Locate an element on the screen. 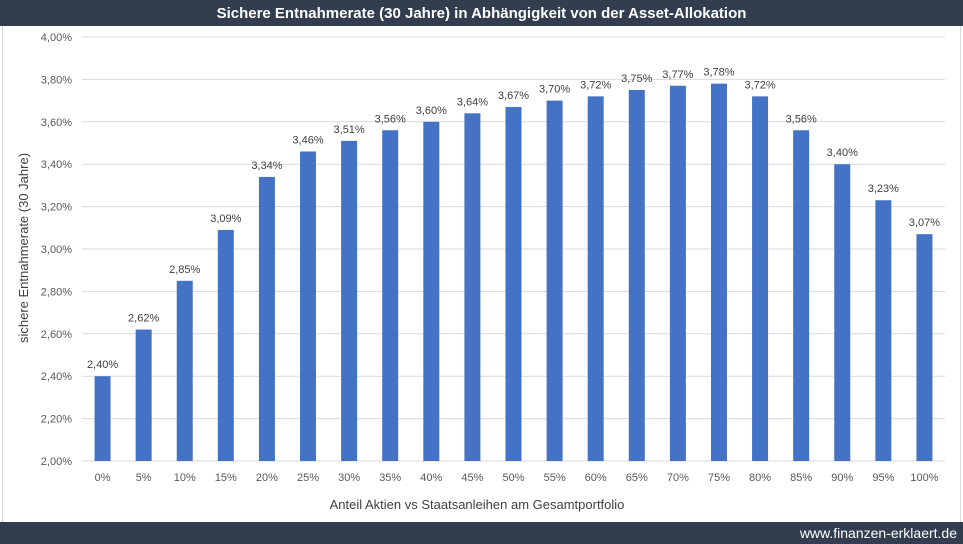 Image resolution: width=963 pixels, height=544 pixels. y-tick-label: 4,00% is located at coordinates (56, 38).